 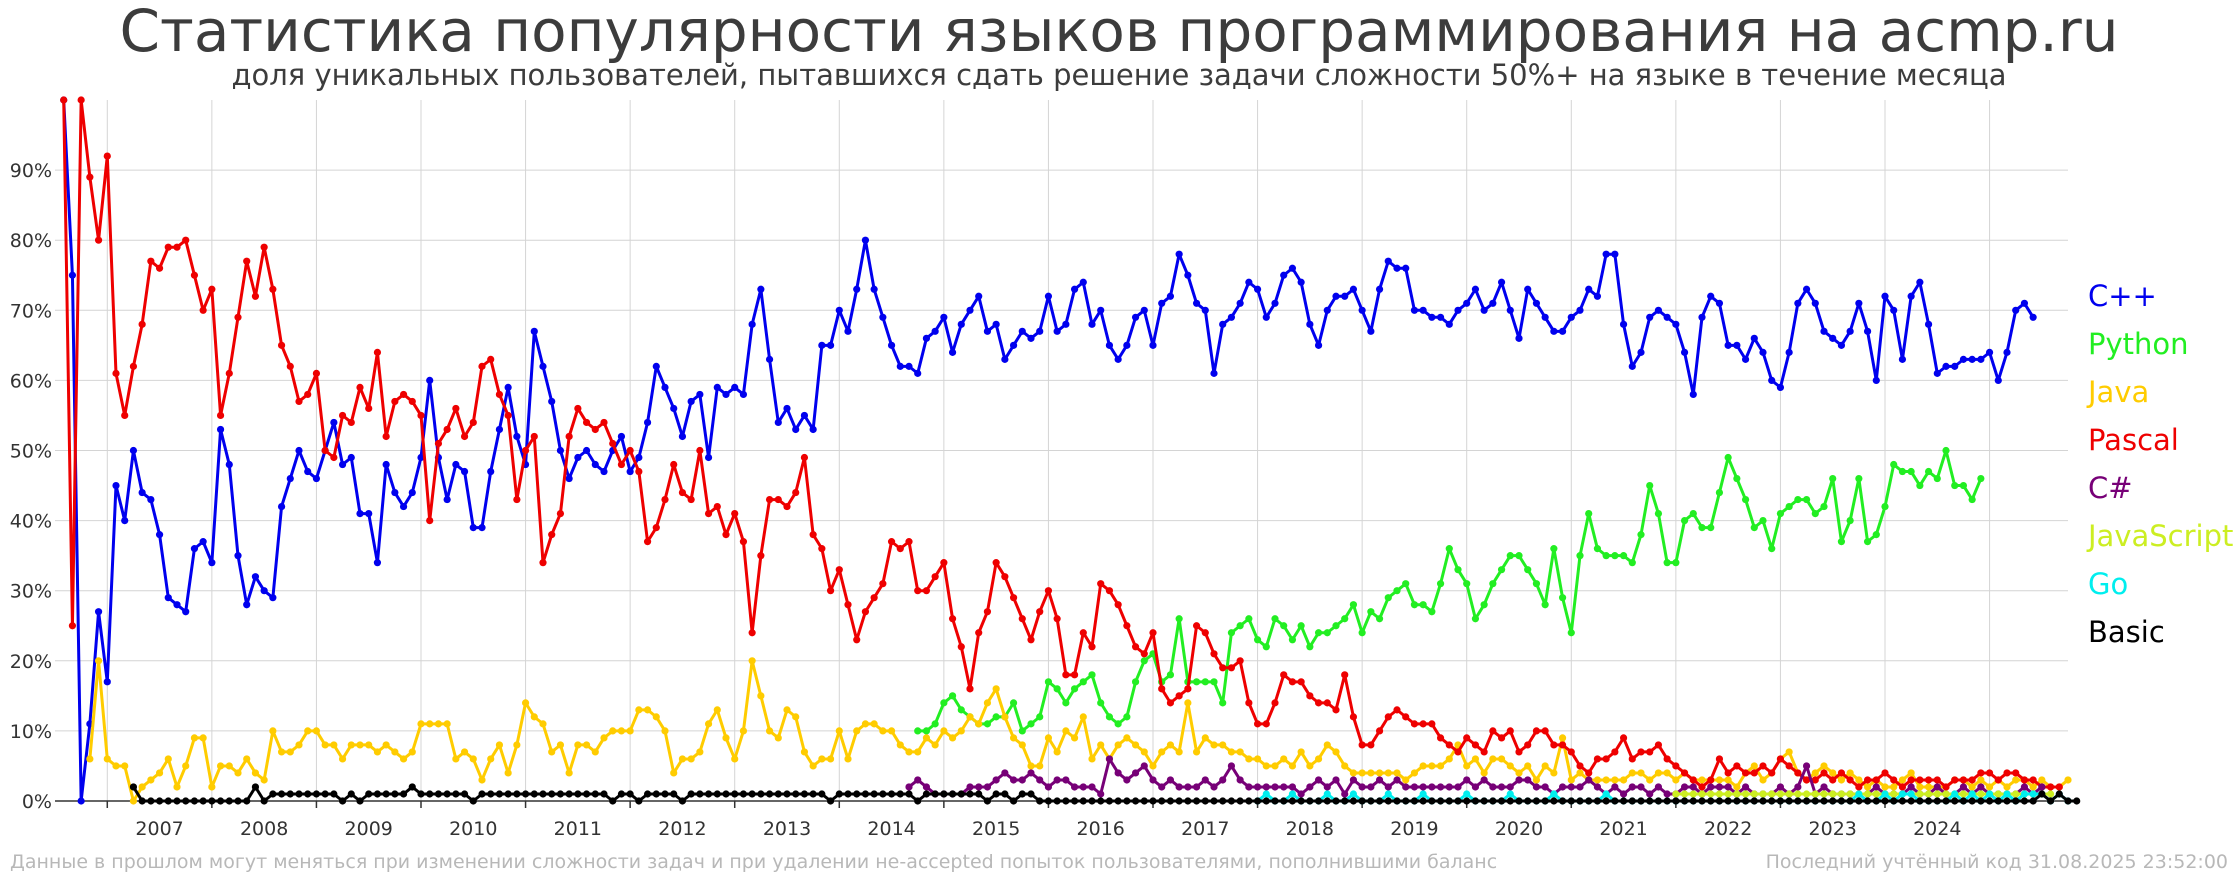 What do you see at coordinates (578, 829) in the screenshot?
I see `x-tick-label: 2011` at bounding box center [578, 829].